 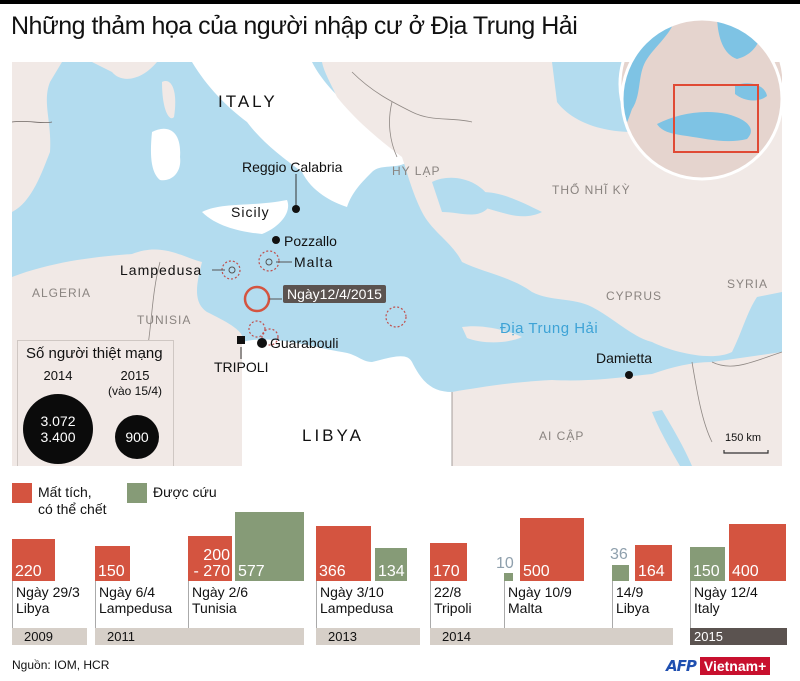 What do you see at coordinates (735, 666) in the screenshot?
I see `vietnamplus-logo: Vietnam+` at bounding box center [735, 666].